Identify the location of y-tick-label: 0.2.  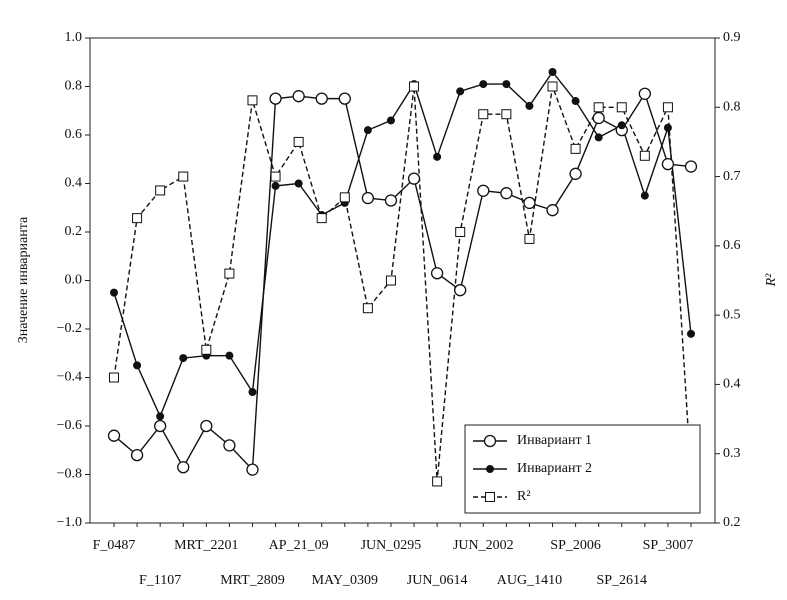
(74, 231).